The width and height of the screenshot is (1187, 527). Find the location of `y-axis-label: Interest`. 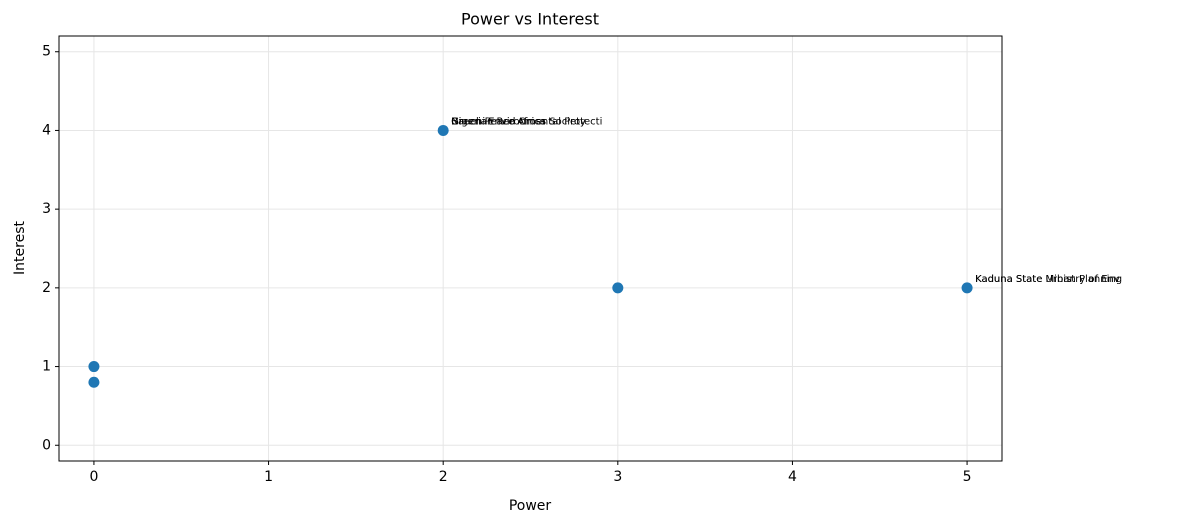

y-axis-label: Interest is located at coordinates (20, 248).